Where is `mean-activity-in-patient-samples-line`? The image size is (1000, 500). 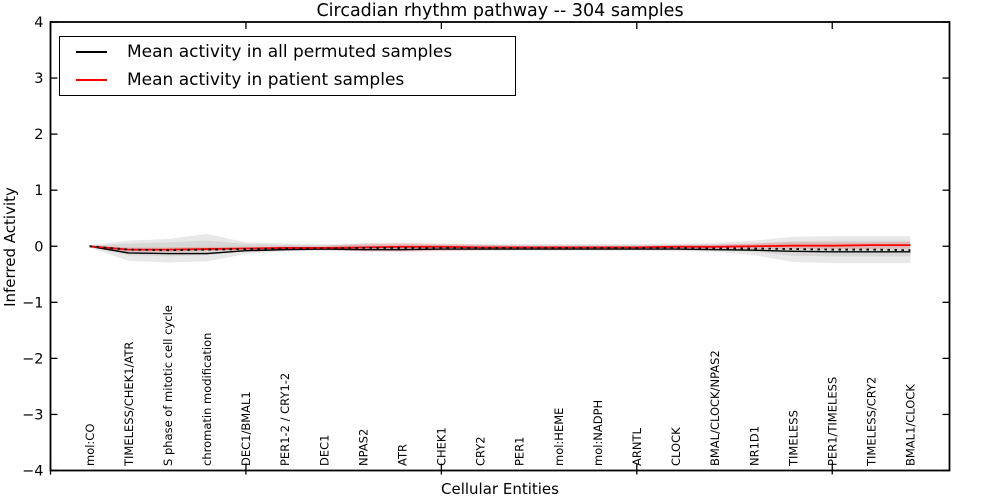
mean-activity-in-patient-samples-line is located at coordinates (500, 247).